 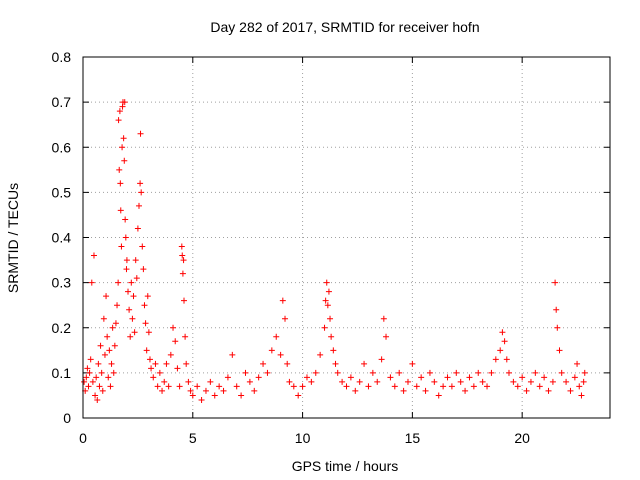 I want to click on y-tick-label: 0.3, so click(x=62, y=283).